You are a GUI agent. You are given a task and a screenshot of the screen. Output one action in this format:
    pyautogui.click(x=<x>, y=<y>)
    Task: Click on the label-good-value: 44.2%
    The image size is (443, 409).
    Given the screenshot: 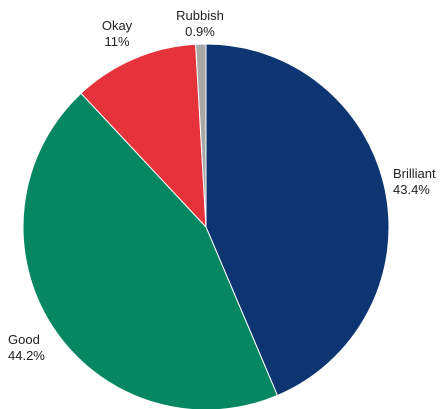 What is the action you would take?
    pyautogui.click(x=26, y=355)
    